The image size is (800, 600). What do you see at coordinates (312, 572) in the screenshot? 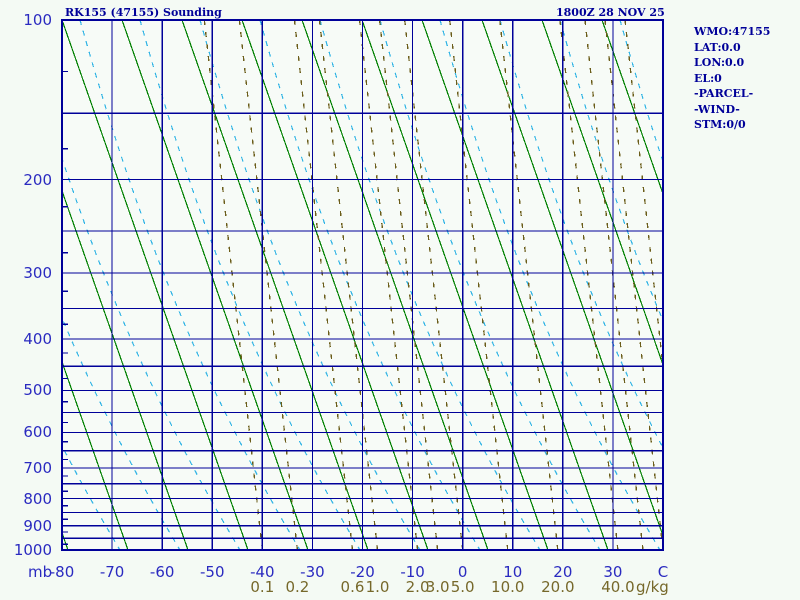
I see `temperature-tick-label: -30` at bounding box center [312, 572].